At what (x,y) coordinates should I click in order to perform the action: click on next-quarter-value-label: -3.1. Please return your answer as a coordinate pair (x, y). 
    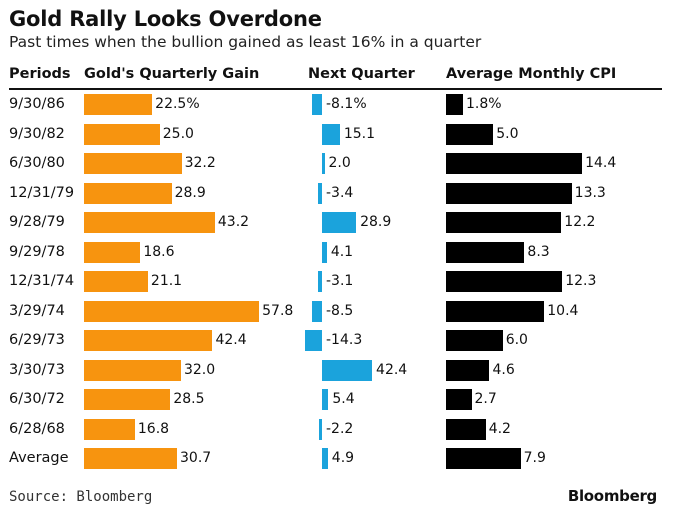
    Looking at the image, I should click on (340, 281).